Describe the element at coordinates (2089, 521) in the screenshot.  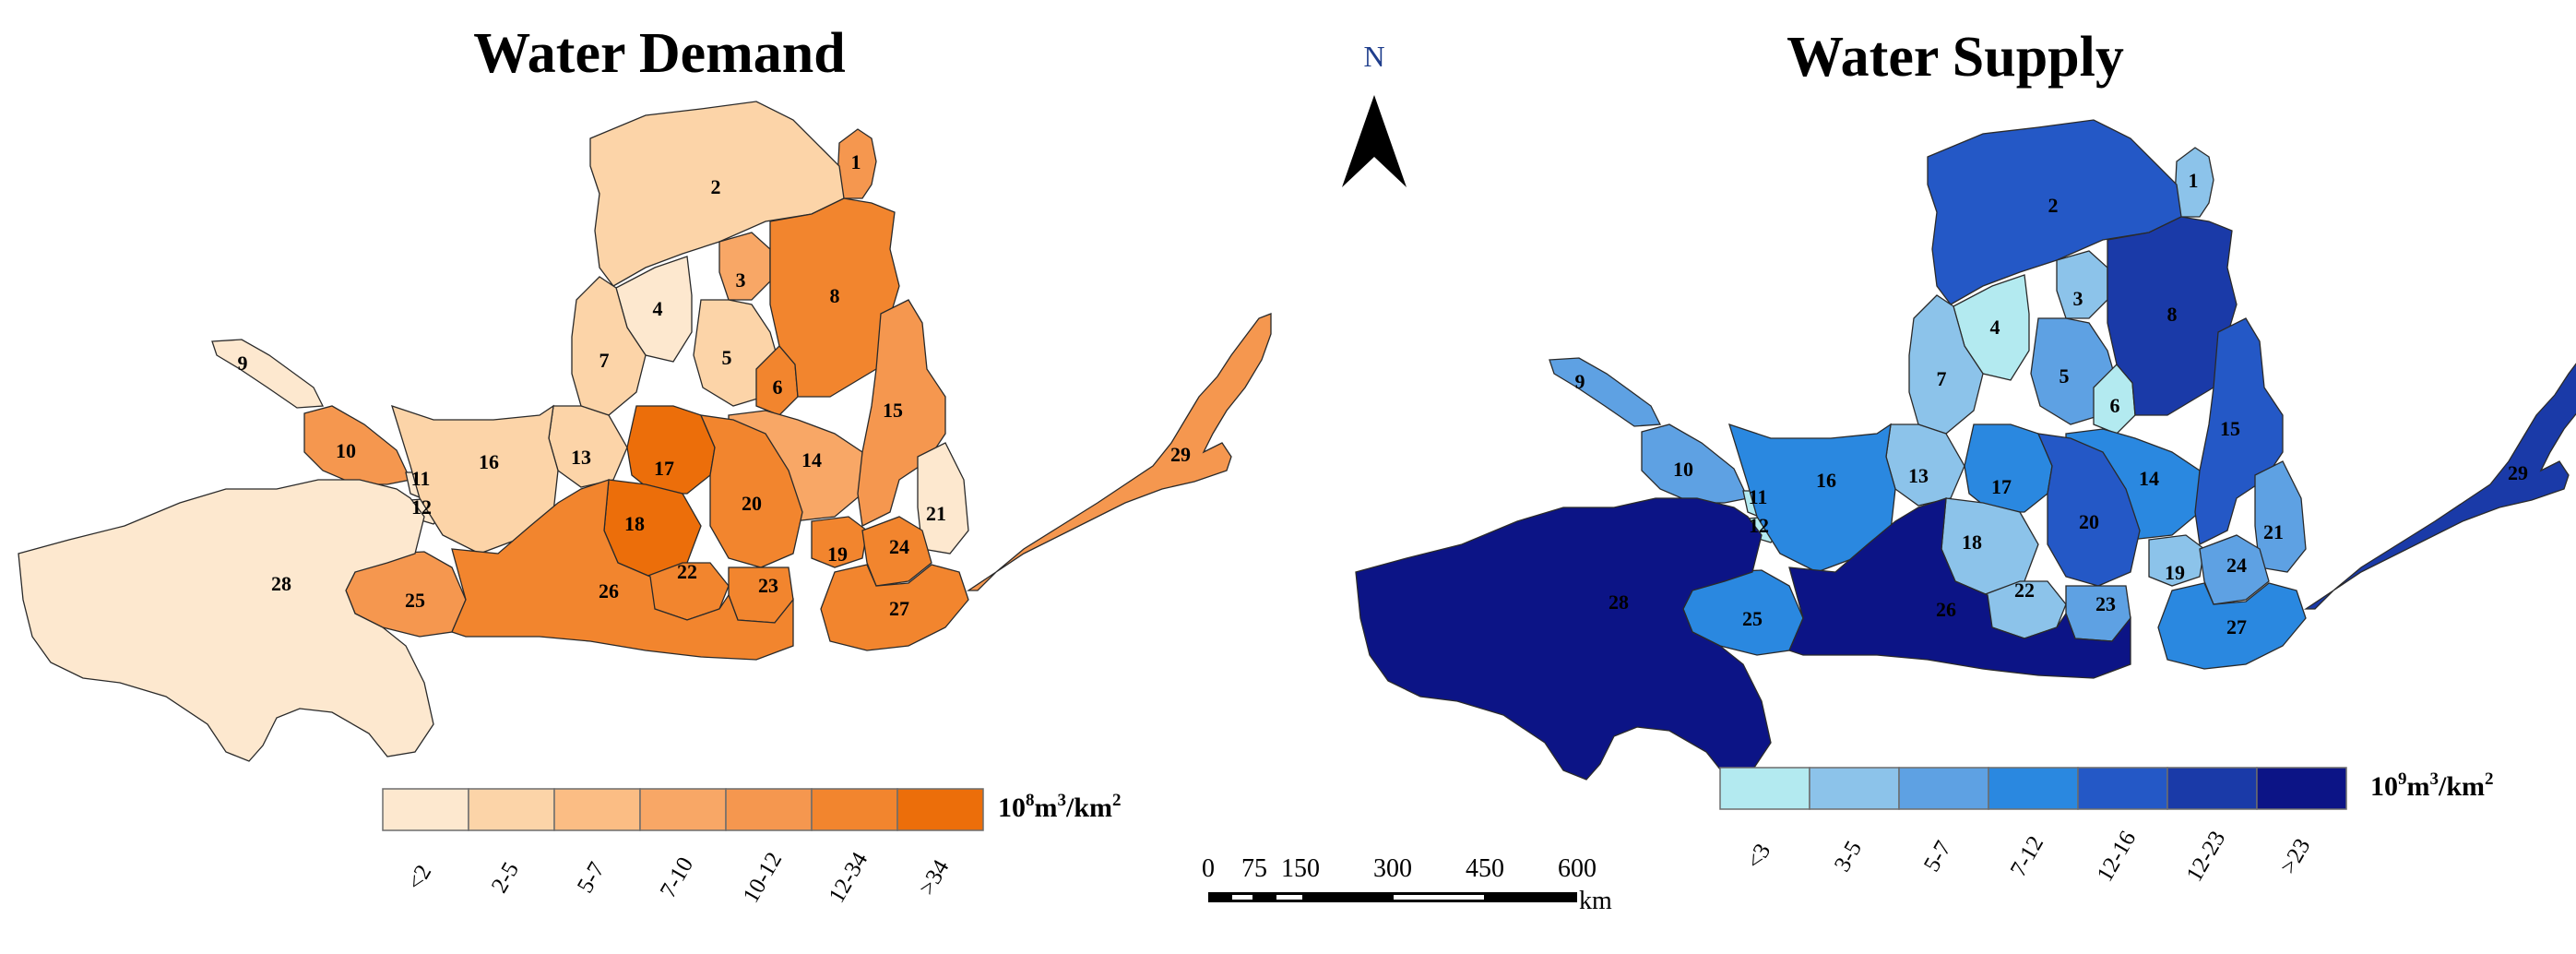
I see `right-region-label-20: 20` at that location.